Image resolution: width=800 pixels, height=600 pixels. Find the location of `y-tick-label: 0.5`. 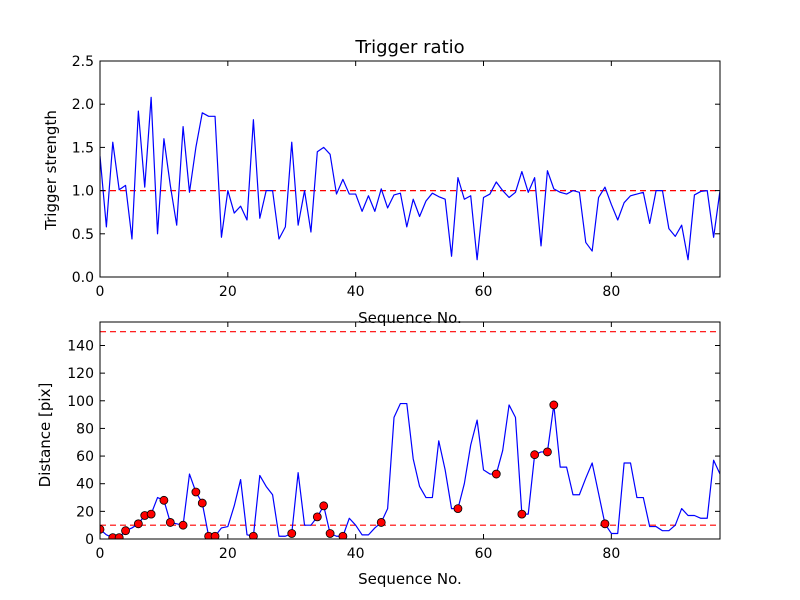

y-tick-label: 0.5 is located at coordinates (83, 235).